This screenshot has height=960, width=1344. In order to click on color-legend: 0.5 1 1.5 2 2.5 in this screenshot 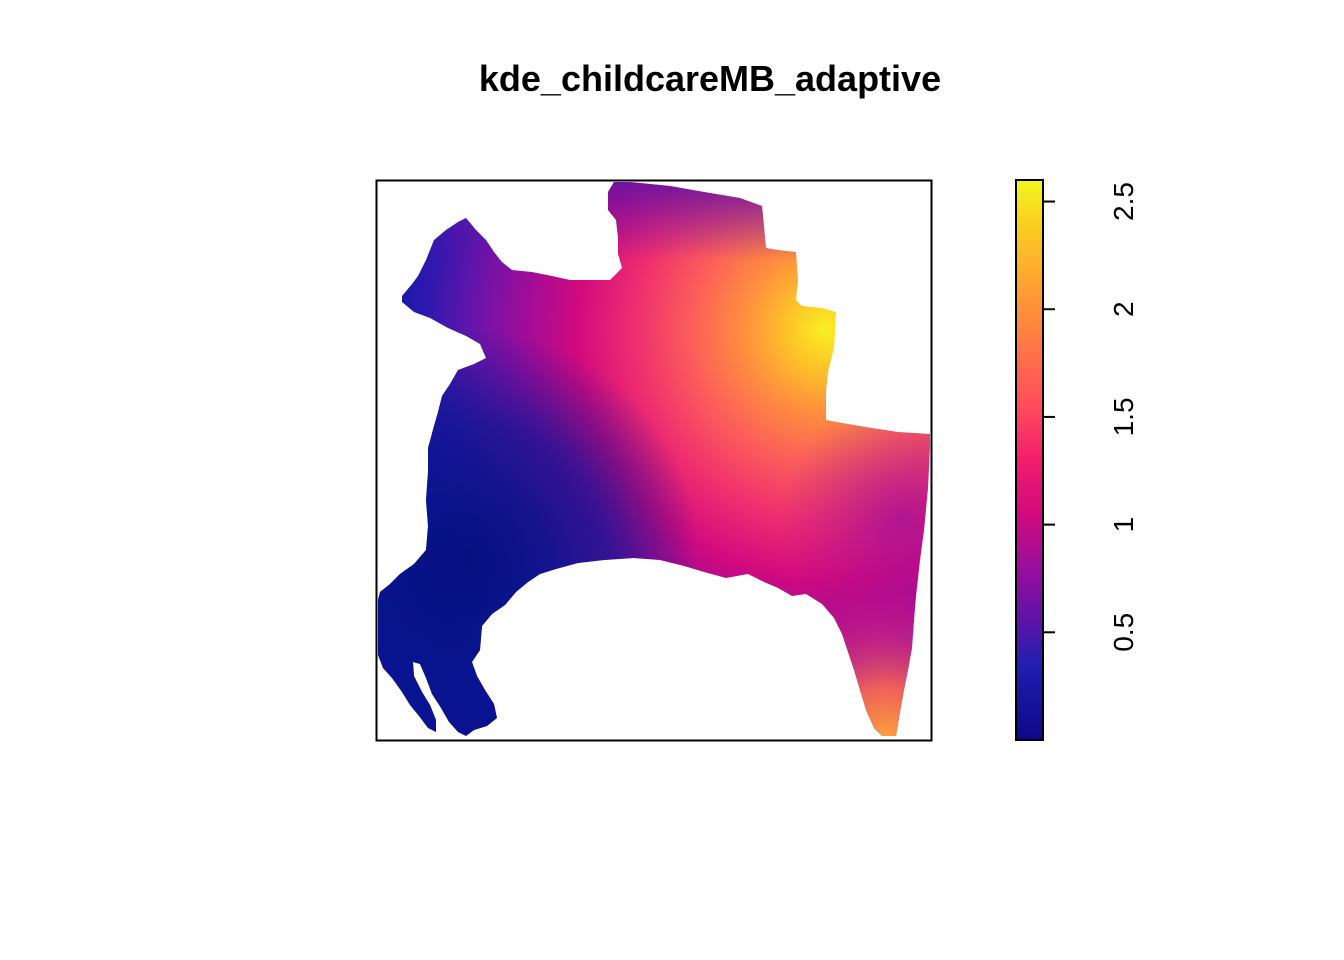, I will do `click(1077, 460)`.